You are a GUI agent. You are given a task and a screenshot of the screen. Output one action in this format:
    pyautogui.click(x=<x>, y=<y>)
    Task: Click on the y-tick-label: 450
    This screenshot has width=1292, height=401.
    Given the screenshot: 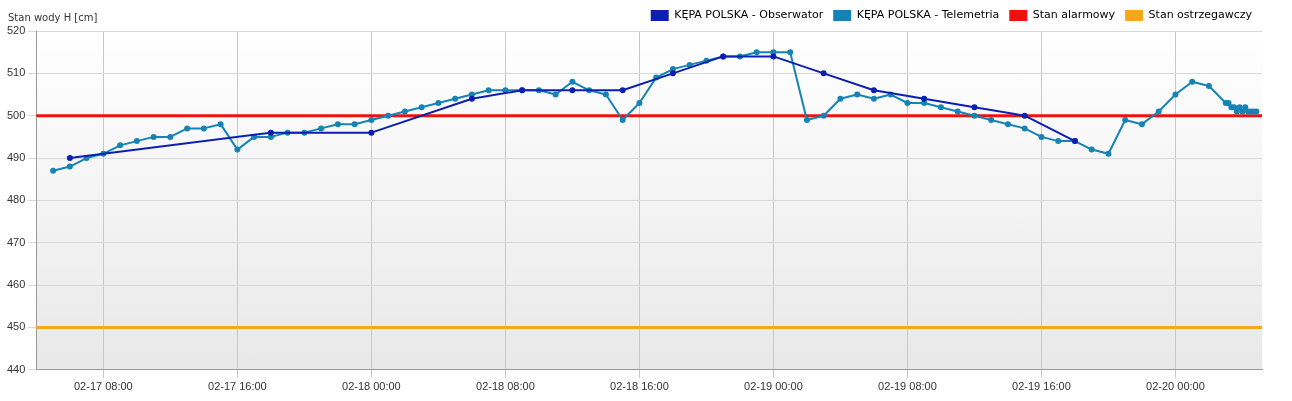 What is the action you would take?
    pyautogui.click(x=16, y=326)
    